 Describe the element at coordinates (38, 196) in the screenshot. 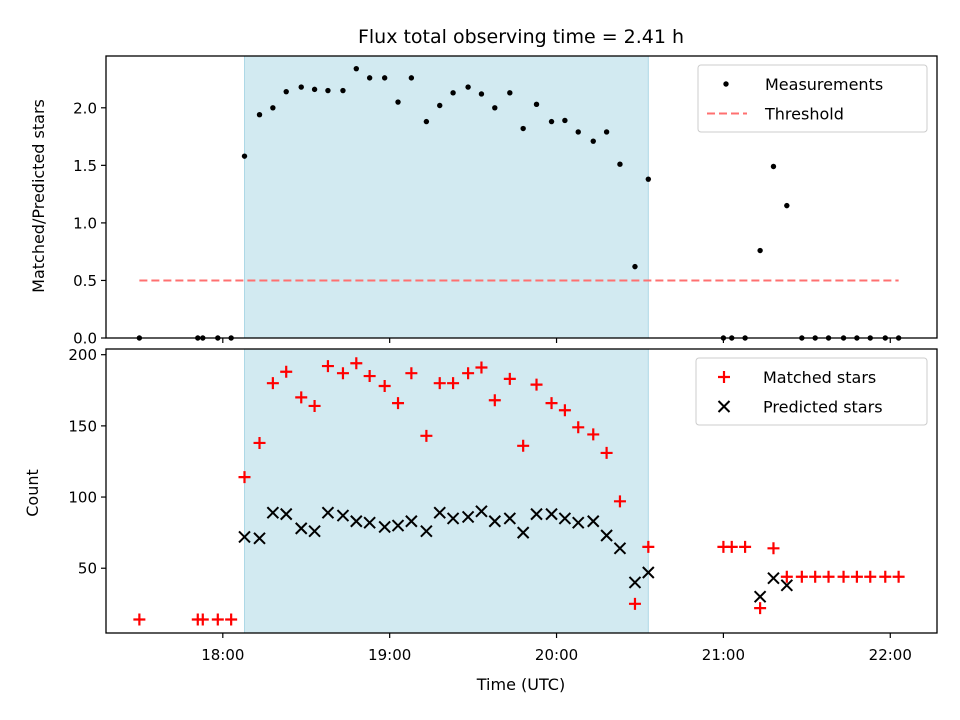

I see `top-y-axis-label: Matched/Predicted stars` at that location.